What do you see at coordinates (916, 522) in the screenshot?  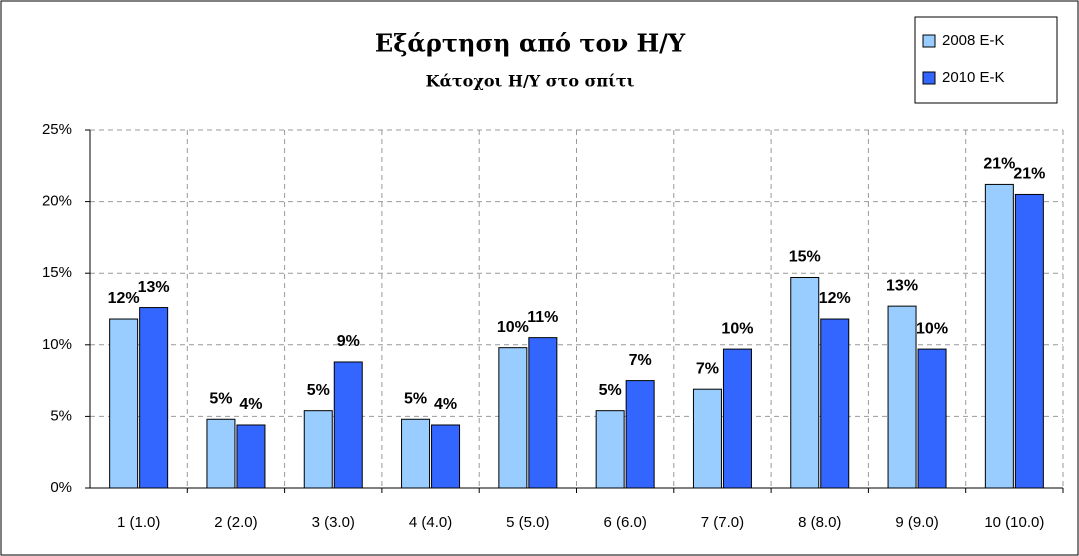 I see `x-tick-label: 9 (9.0)` at bounding box center [916, 522].